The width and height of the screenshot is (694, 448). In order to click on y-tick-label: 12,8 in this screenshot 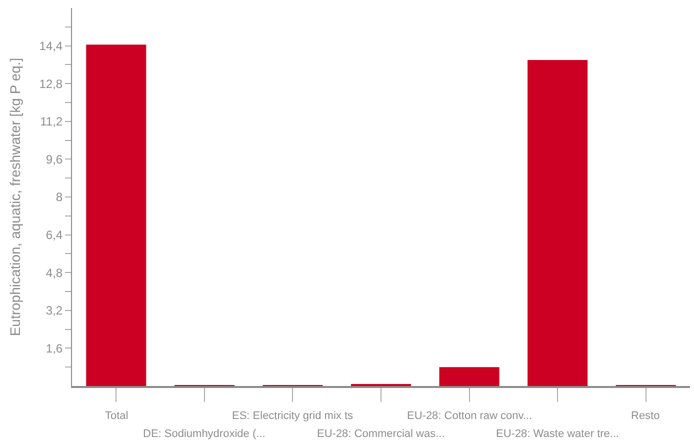, I will do `click(51, 83)`.